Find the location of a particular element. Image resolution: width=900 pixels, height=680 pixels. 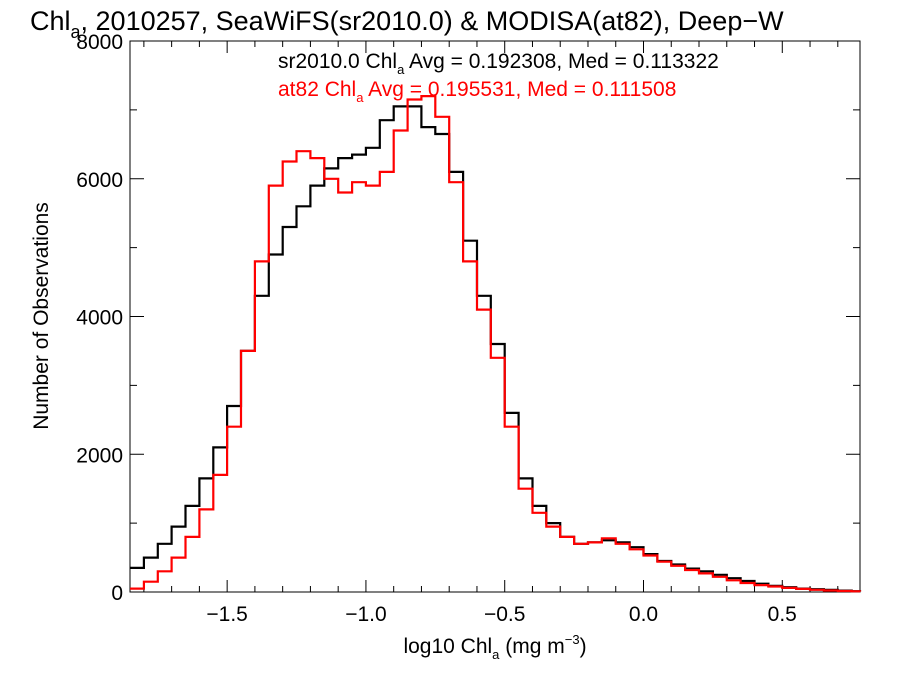

chart-title-main: Chl is located at coordinates (50, 21).